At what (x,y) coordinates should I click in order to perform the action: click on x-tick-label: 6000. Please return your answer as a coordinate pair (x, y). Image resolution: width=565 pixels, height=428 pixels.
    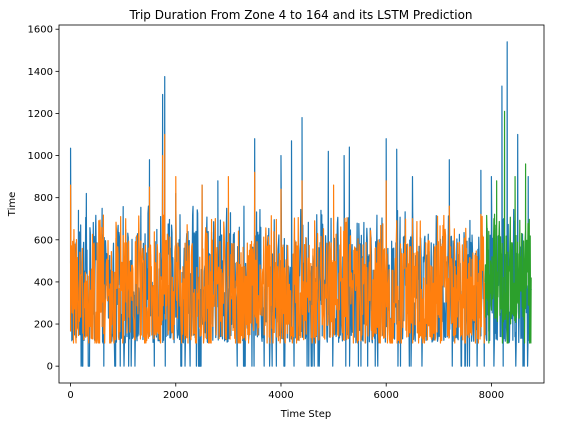
    Looking at the image, I should click on (385, 395).